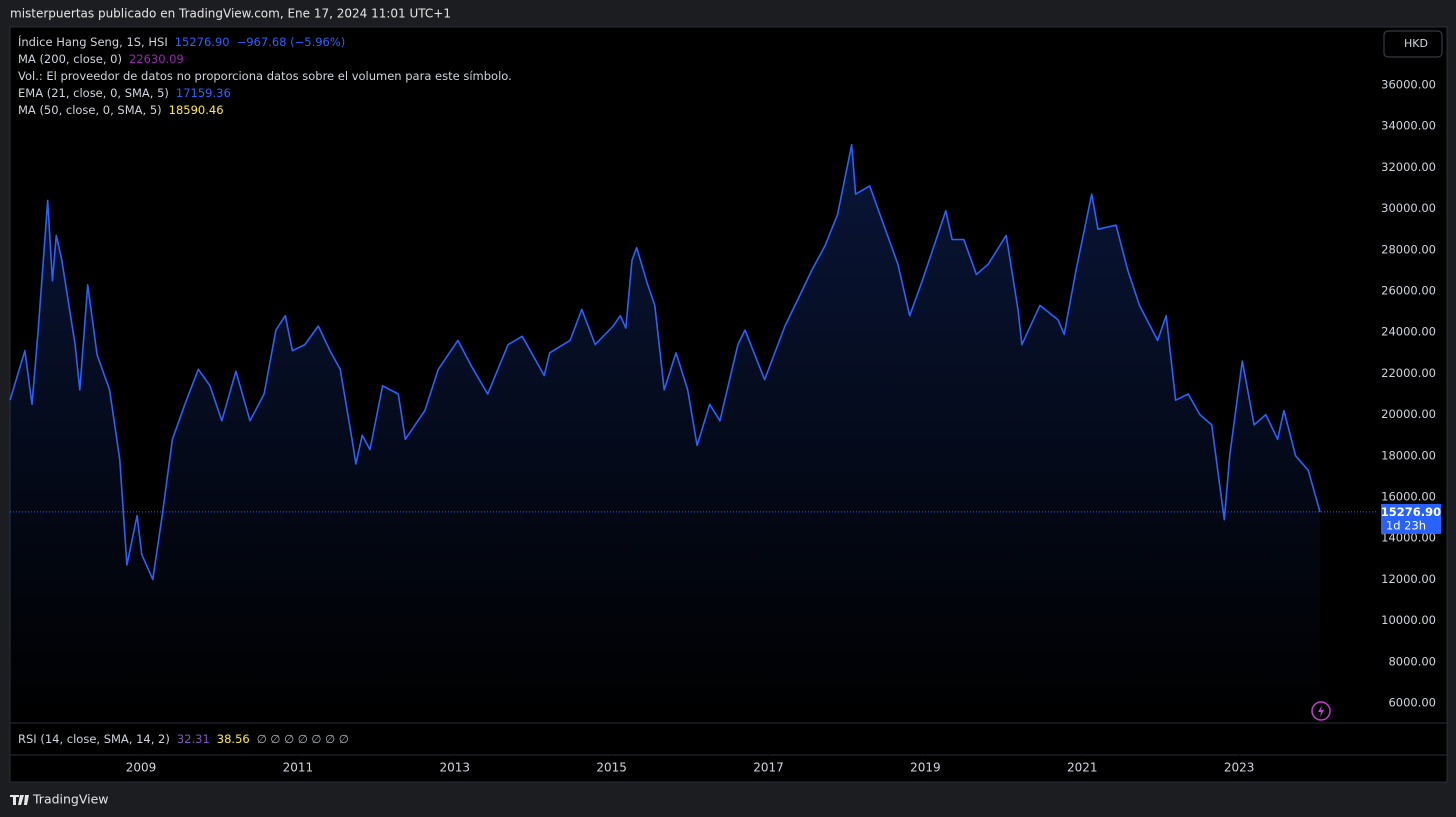  I want to click on currency-button, so click(1413, 44).